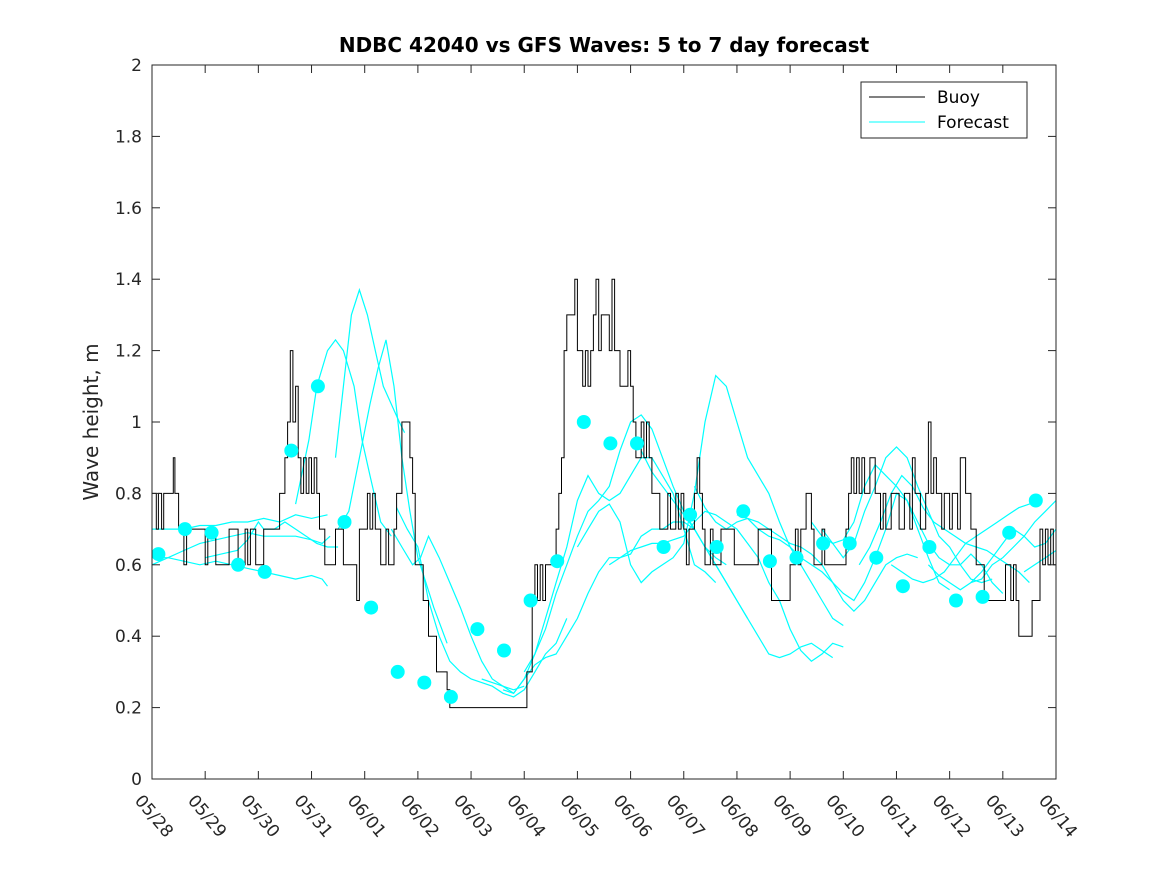 The image size is (1167, 875). I want to click on y-tick-label: 0.4, so click(128, 637).